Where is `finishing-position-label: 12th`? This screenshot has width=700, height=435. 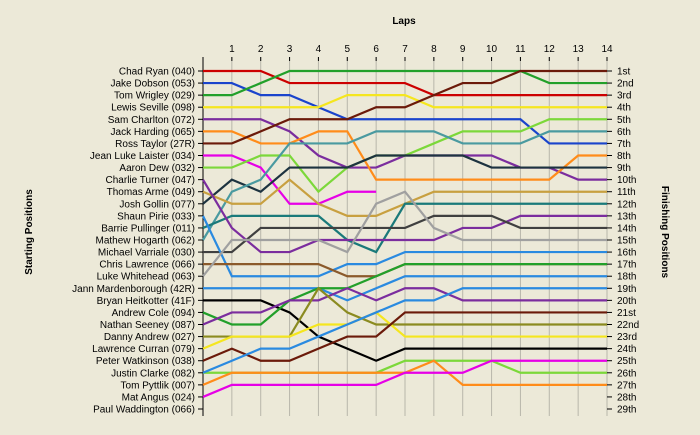
finishing-position-label: 12th is located at coordinates (626, 204).